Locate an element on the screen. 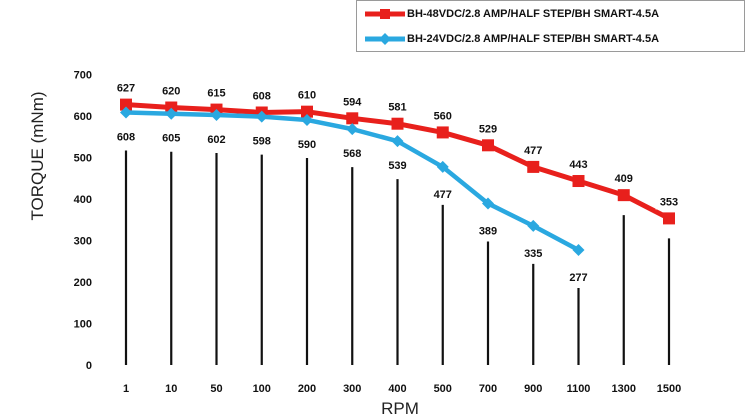 The image size is (747, 420). data-label-48v: 560 is located at coordinates (443, 116).